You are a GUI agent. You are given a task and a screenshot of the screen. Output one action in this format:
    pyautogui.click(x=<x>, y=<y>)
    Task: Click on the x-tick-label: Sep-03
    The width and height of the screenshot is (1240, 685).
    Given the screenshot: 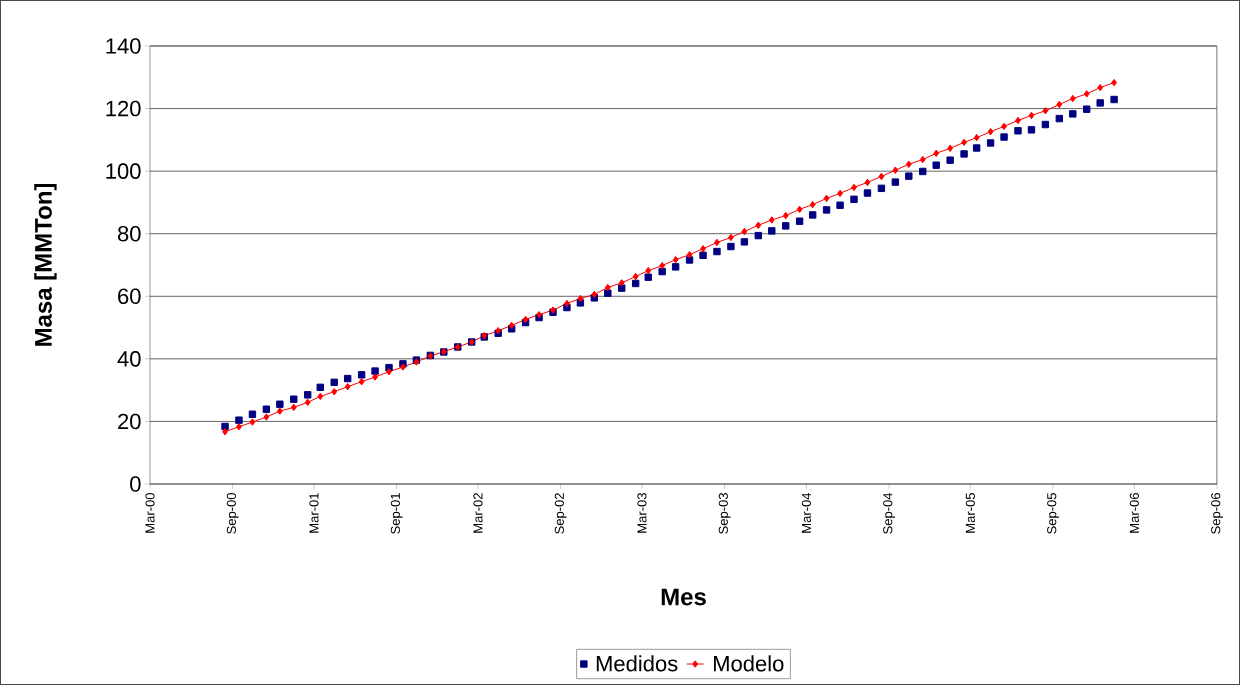 What is the action you would take?
    pyautogui.click(x=724, y=513)
    